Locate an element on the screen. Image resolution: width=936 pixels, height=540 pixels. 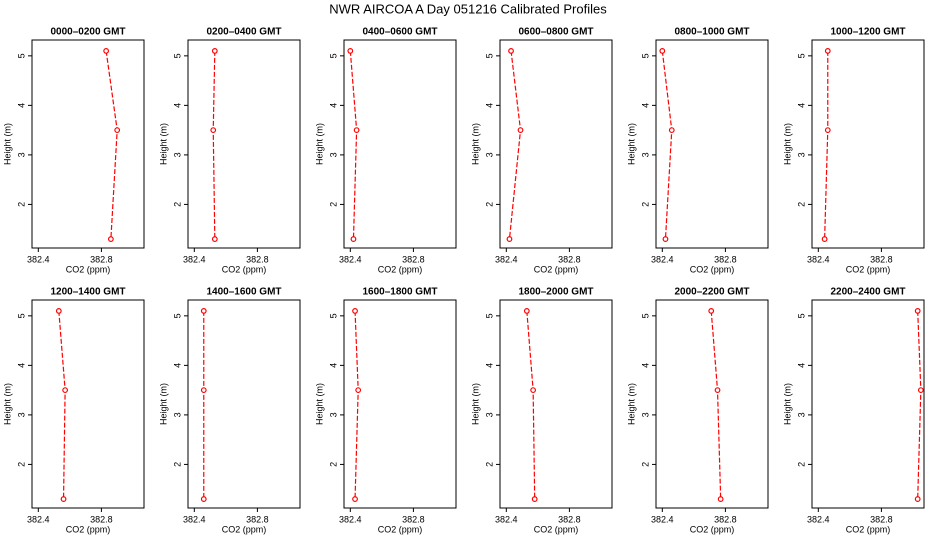
panel-title: 0200–0400 GMT is located at coordinates (243, 32).